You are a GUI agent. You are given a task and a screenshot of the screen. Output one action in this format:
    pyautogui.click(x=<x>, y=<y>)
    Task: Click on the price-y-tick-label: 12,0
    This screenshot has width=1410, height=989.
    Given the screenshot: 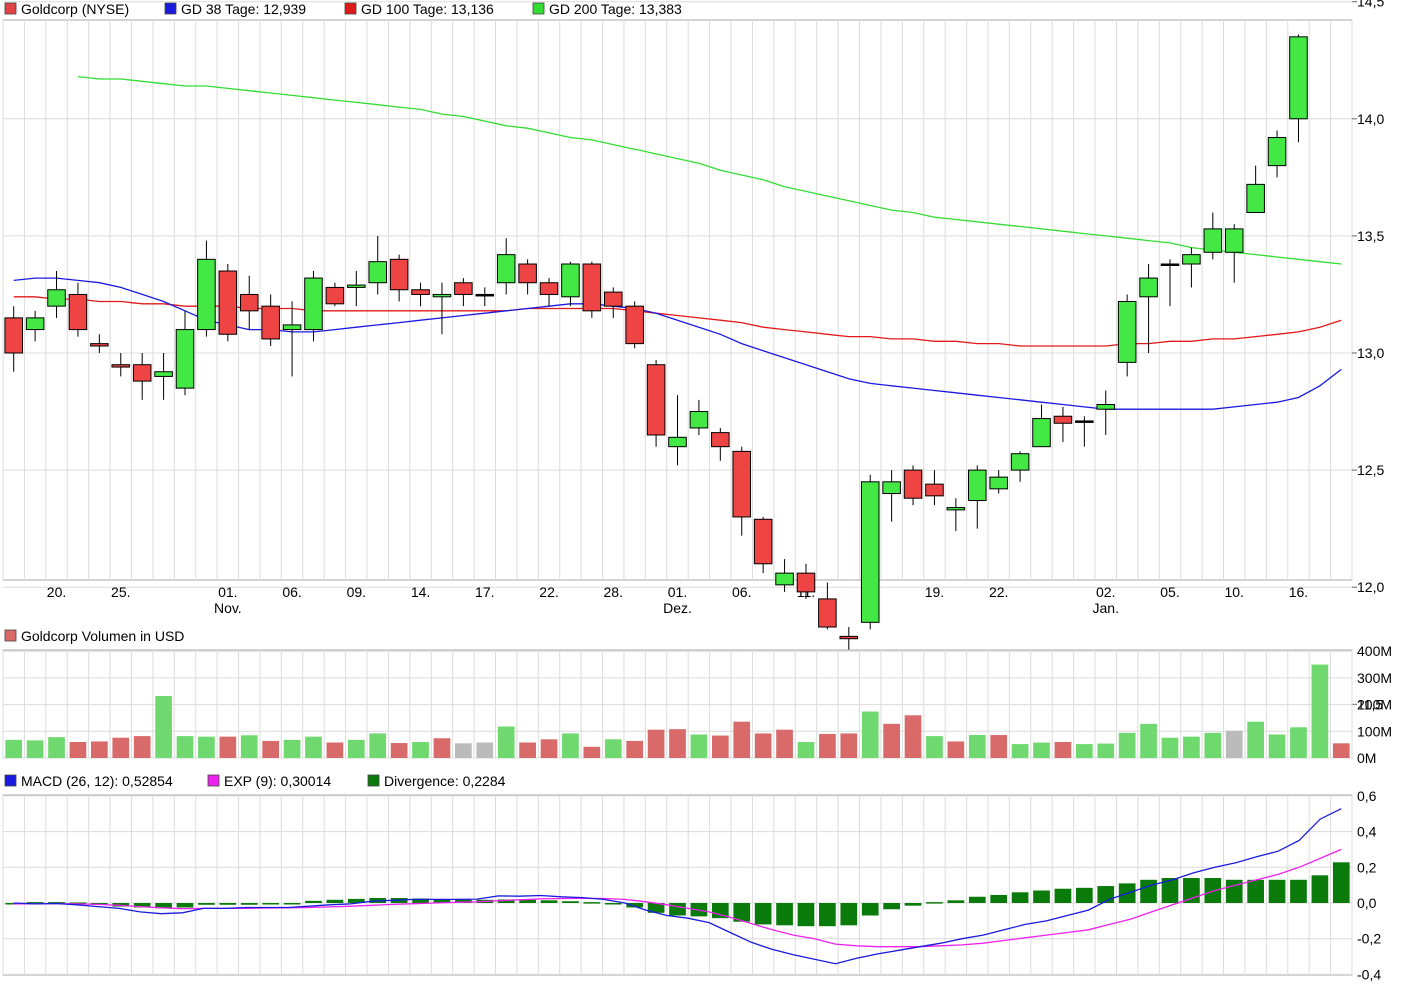 What is the action you would take?
    pyautogui.click(x=1370, y=587)
    